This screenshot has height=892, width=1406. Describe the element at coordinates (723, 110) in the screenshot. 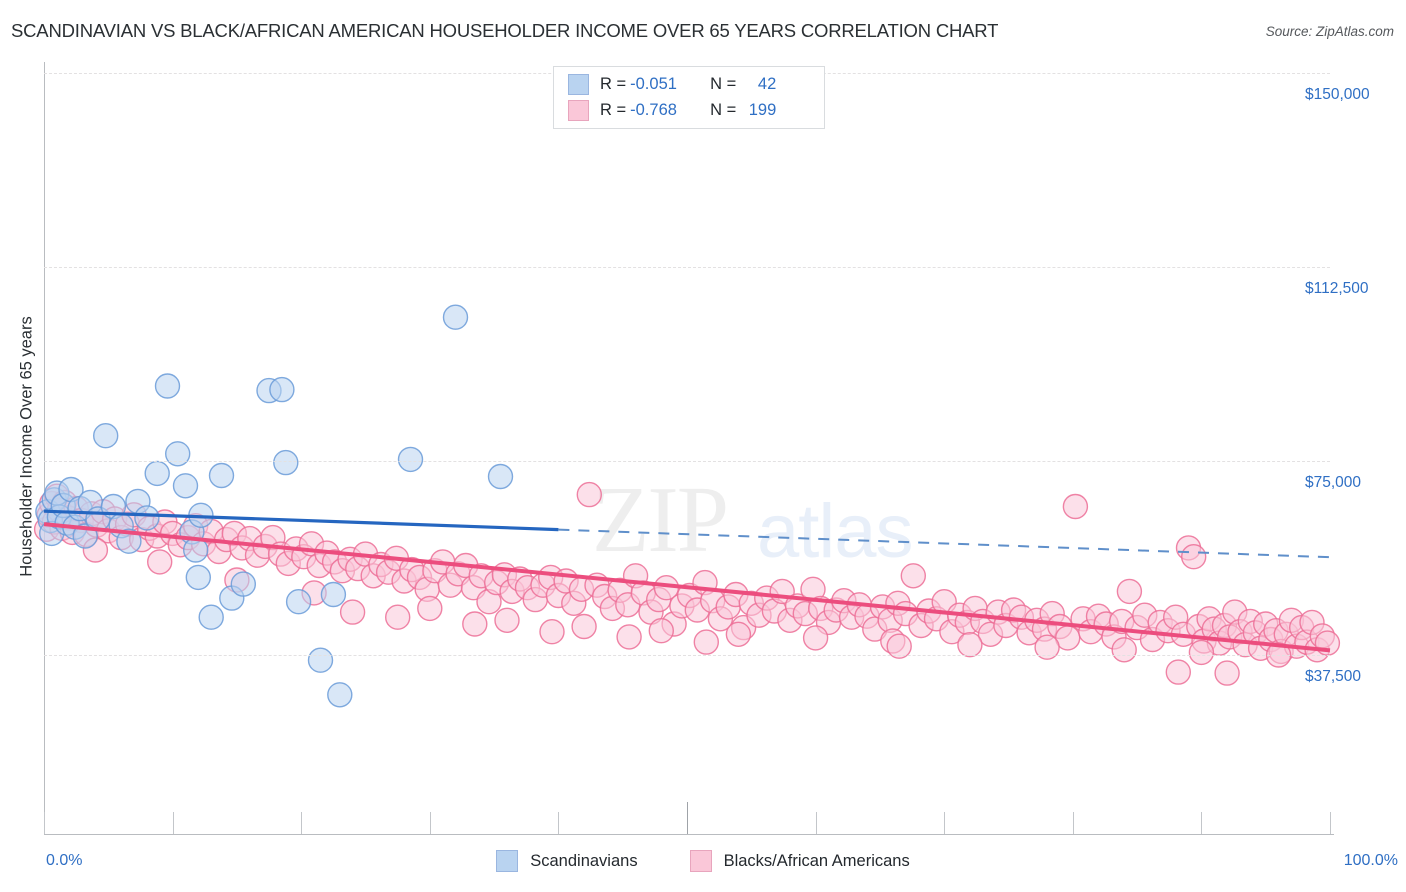

I see `stats-n-label-1: N =` at that location.